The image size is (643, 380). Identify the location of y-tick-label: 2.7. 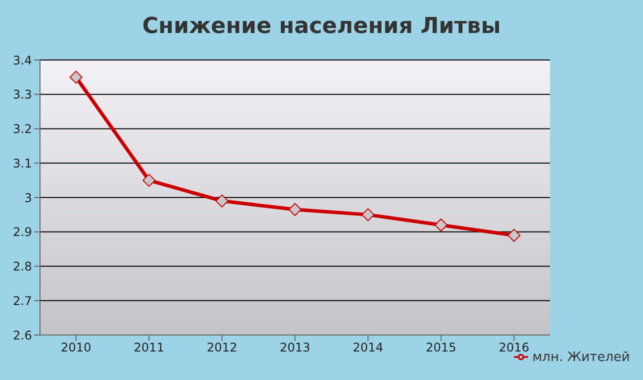
(22, 301).